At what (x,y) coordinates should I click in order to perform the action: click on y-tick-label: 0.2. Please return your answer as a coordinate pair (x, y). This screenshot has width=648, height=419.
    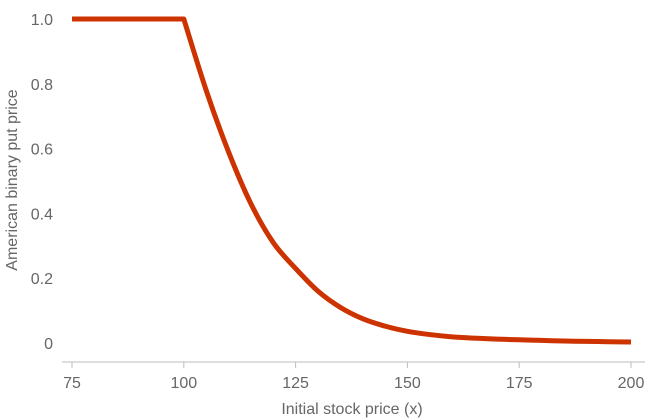
    Looking at the image, I should click on (42, 279).